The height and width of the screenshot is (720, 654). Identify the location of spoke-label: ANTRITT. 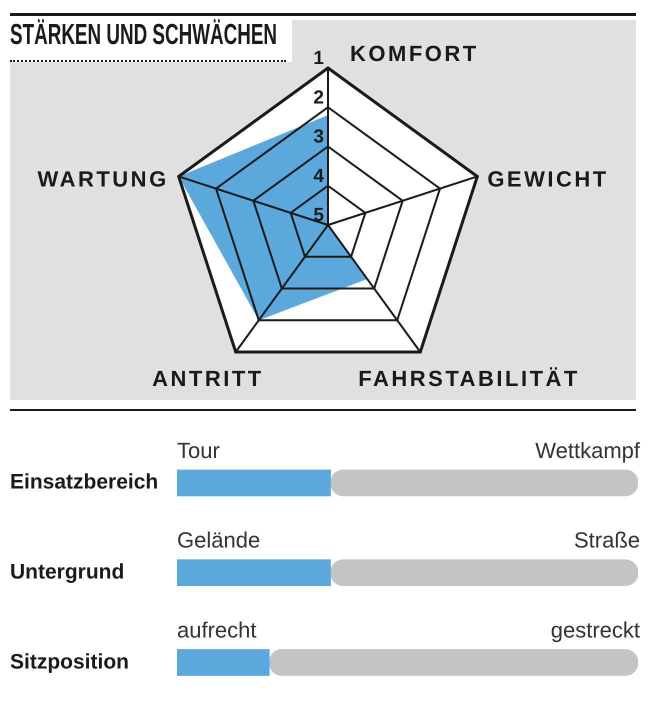
(208, 379).